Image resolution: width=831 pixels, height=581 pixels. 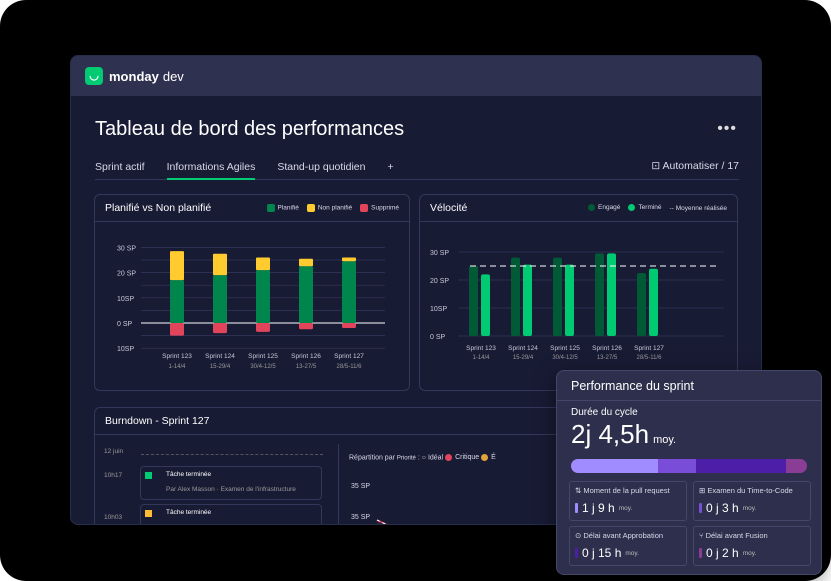 I want to click on robot-icon: ⊡, so click(x=657, y=166).